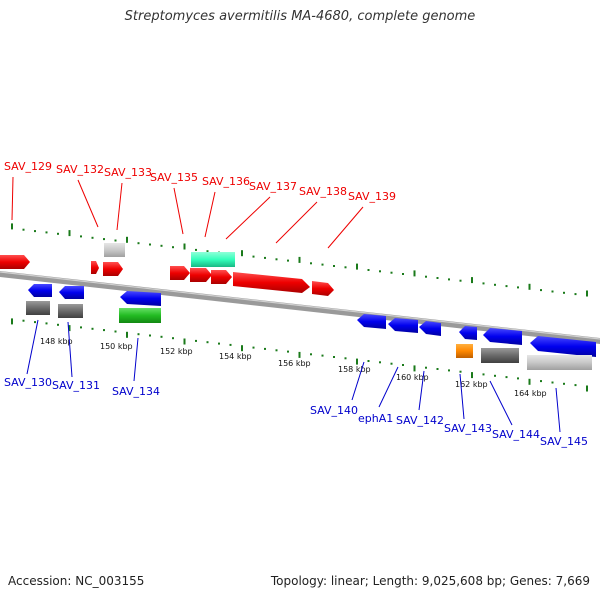 Image resolution: width=600 pixels, height=600 pixels. Describe the element at coordinates (174, 177) in the screenshot. I see `gene-label: SAV_135` at that location.